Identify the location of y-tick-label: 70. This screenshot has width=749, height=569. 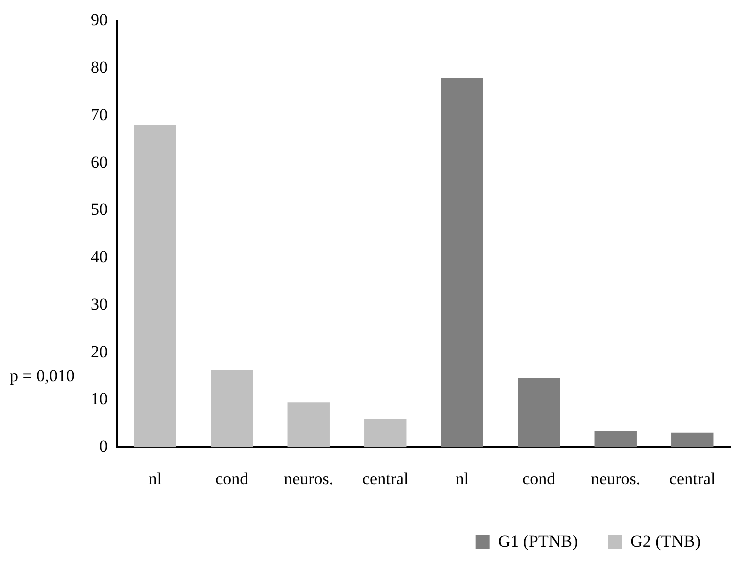
(99, 114).